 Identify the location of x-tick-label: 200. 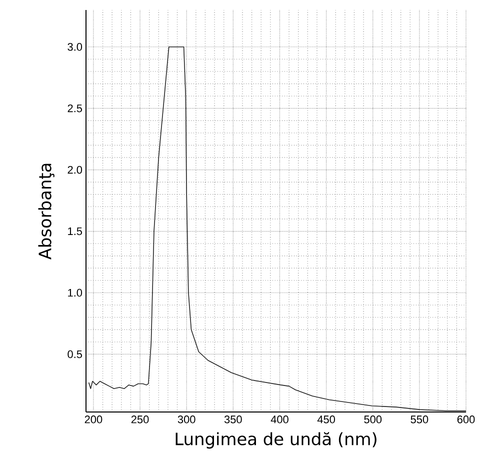
(93, 420).